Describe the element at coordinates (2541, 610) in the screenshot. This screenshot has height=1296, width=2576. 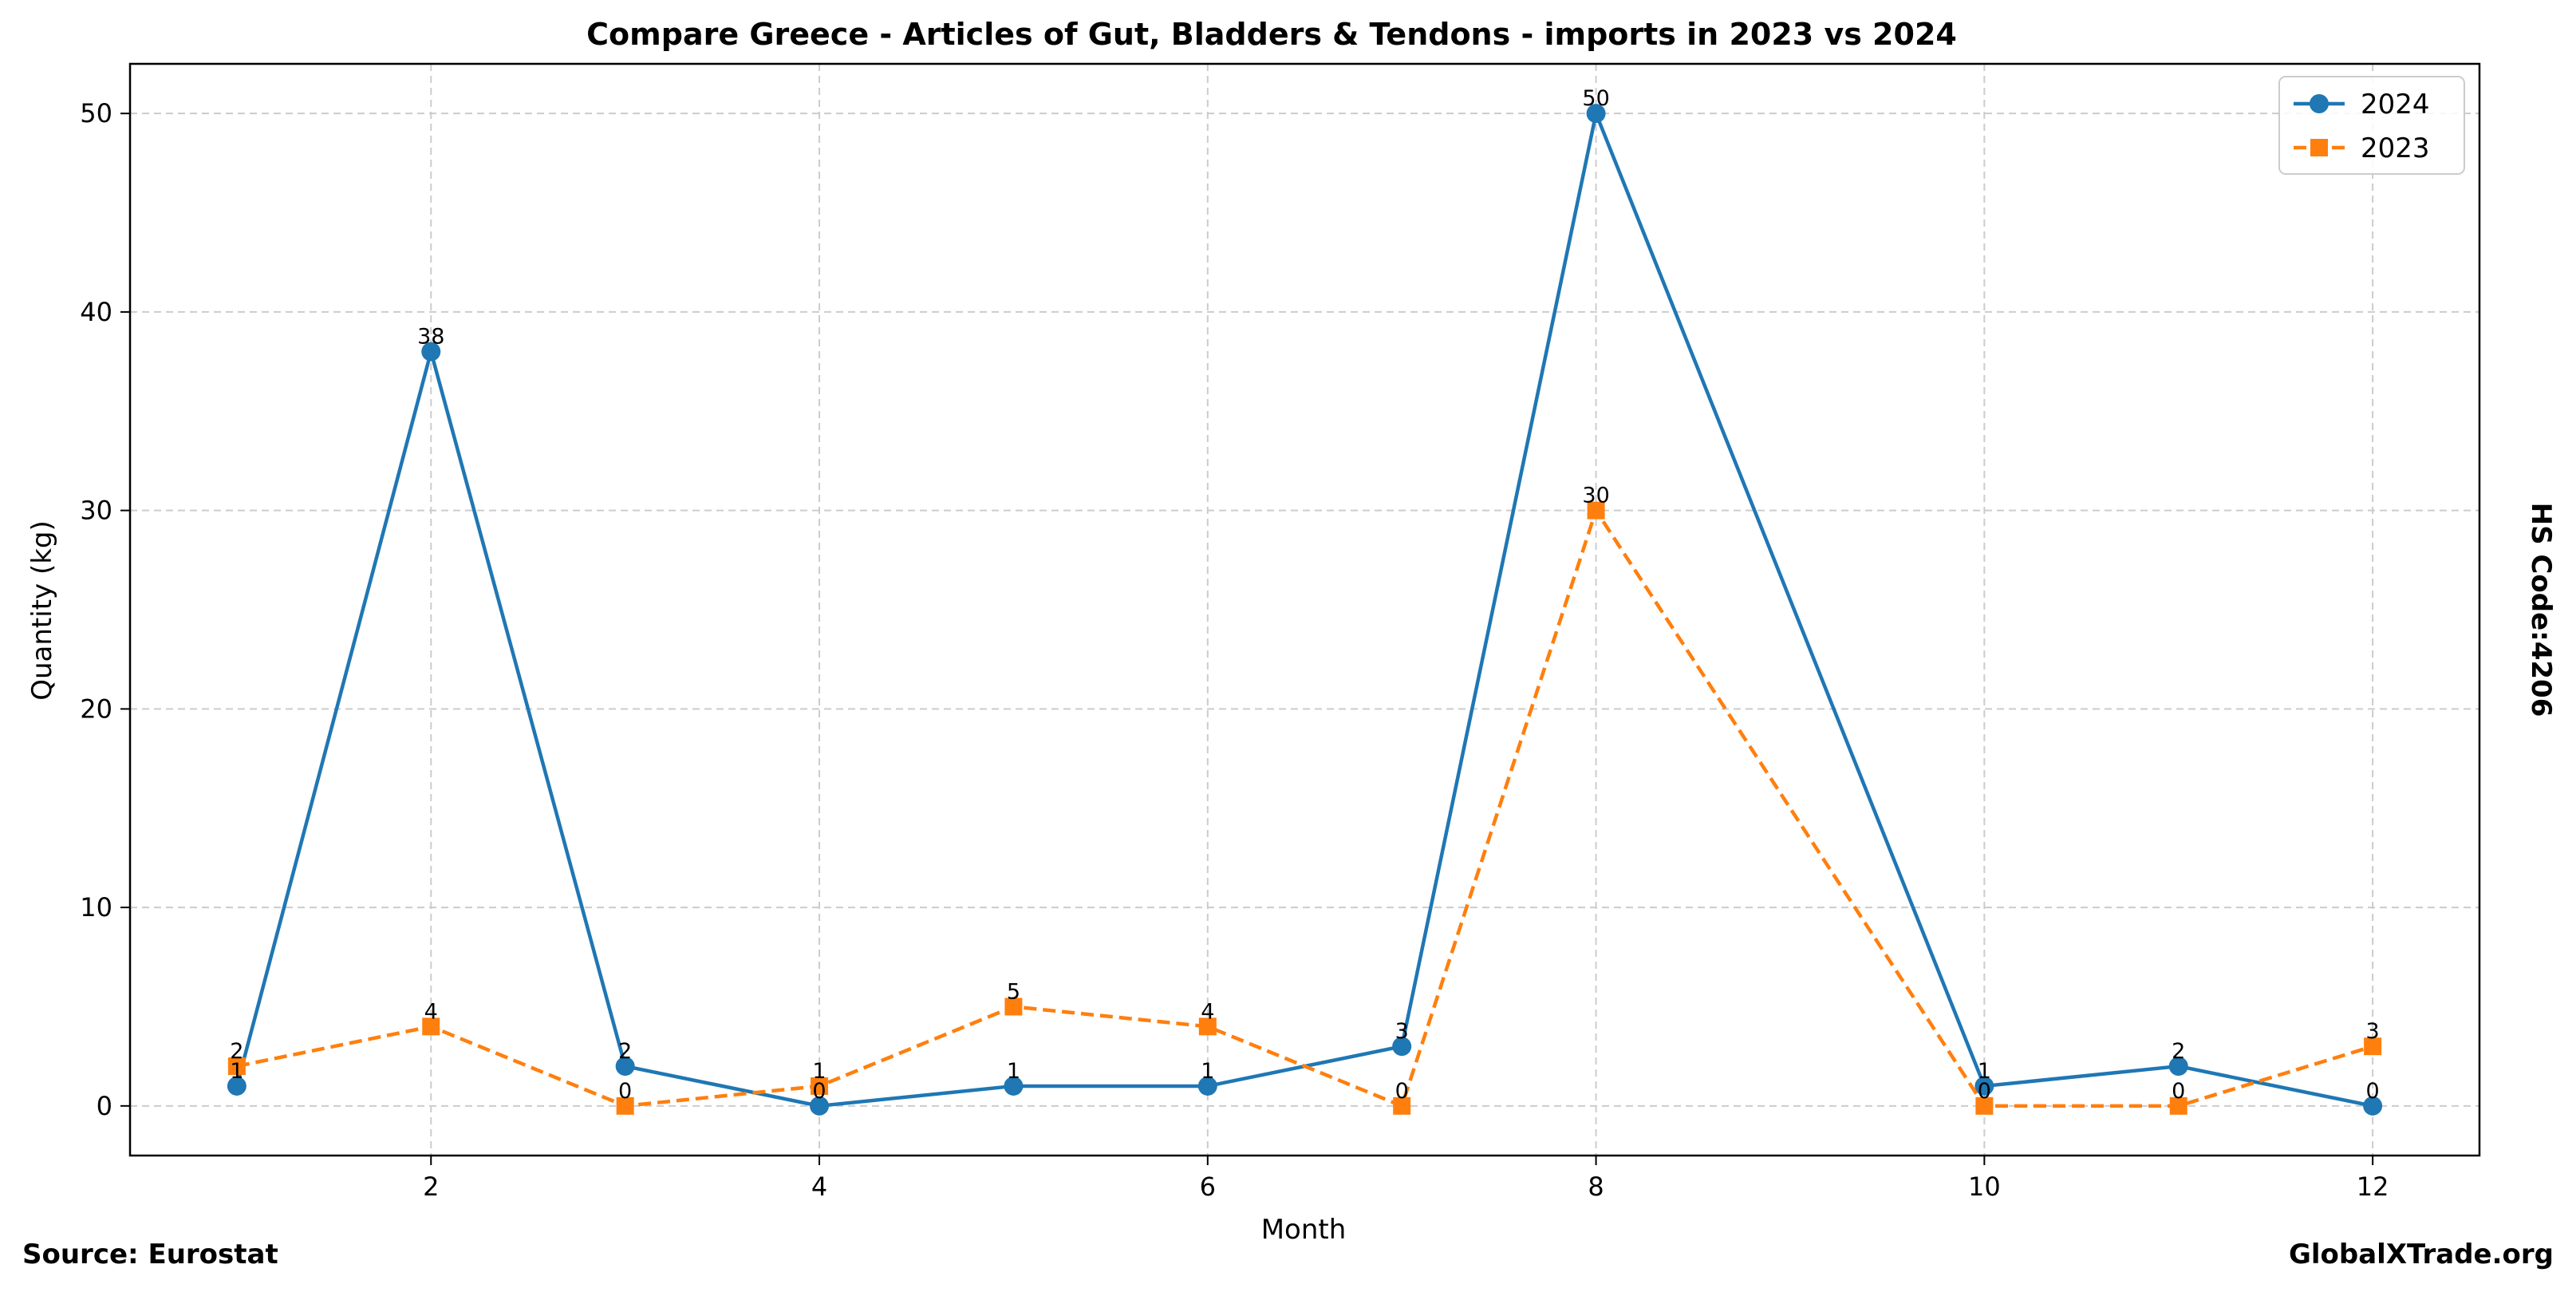
I see `hs-code-text: HS Code:4206` at that location.